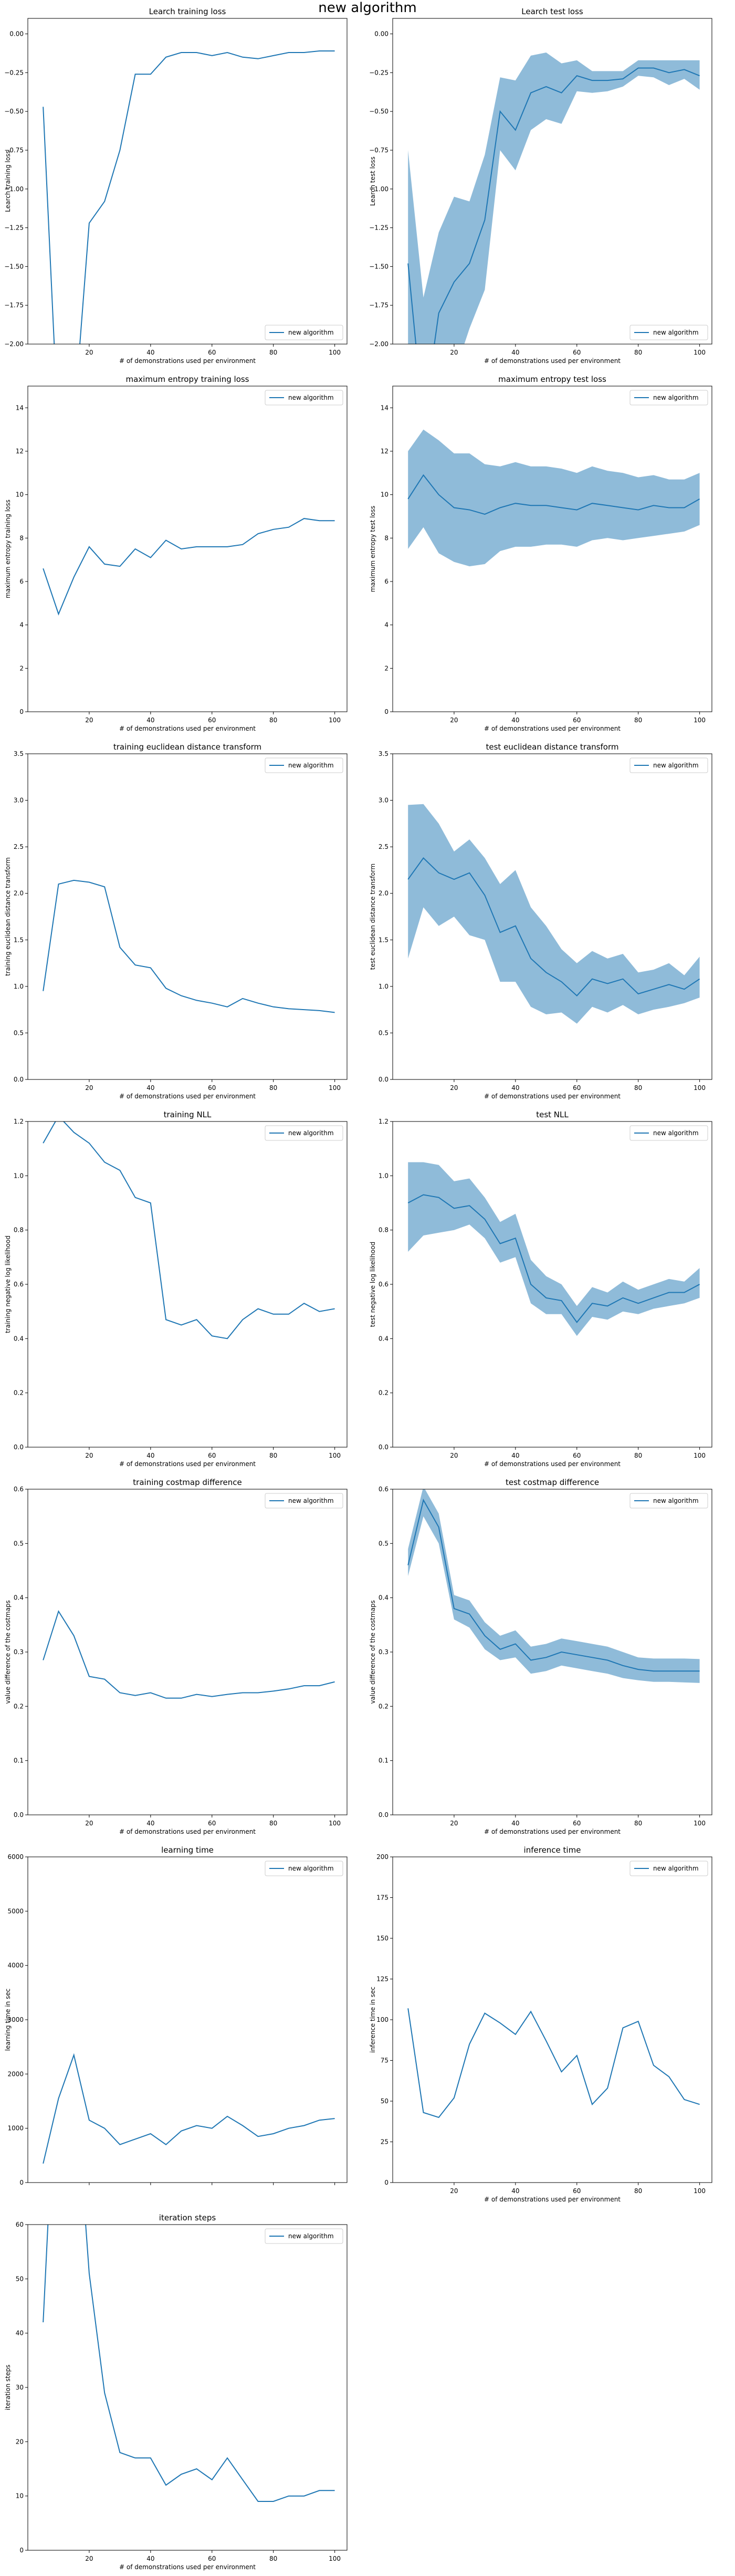 The width and height of the screenshot is (735, 2576). Describe the element at coordinates (15, 1857) in the screenshot. I see `y-tick-label: 6000` at that location.